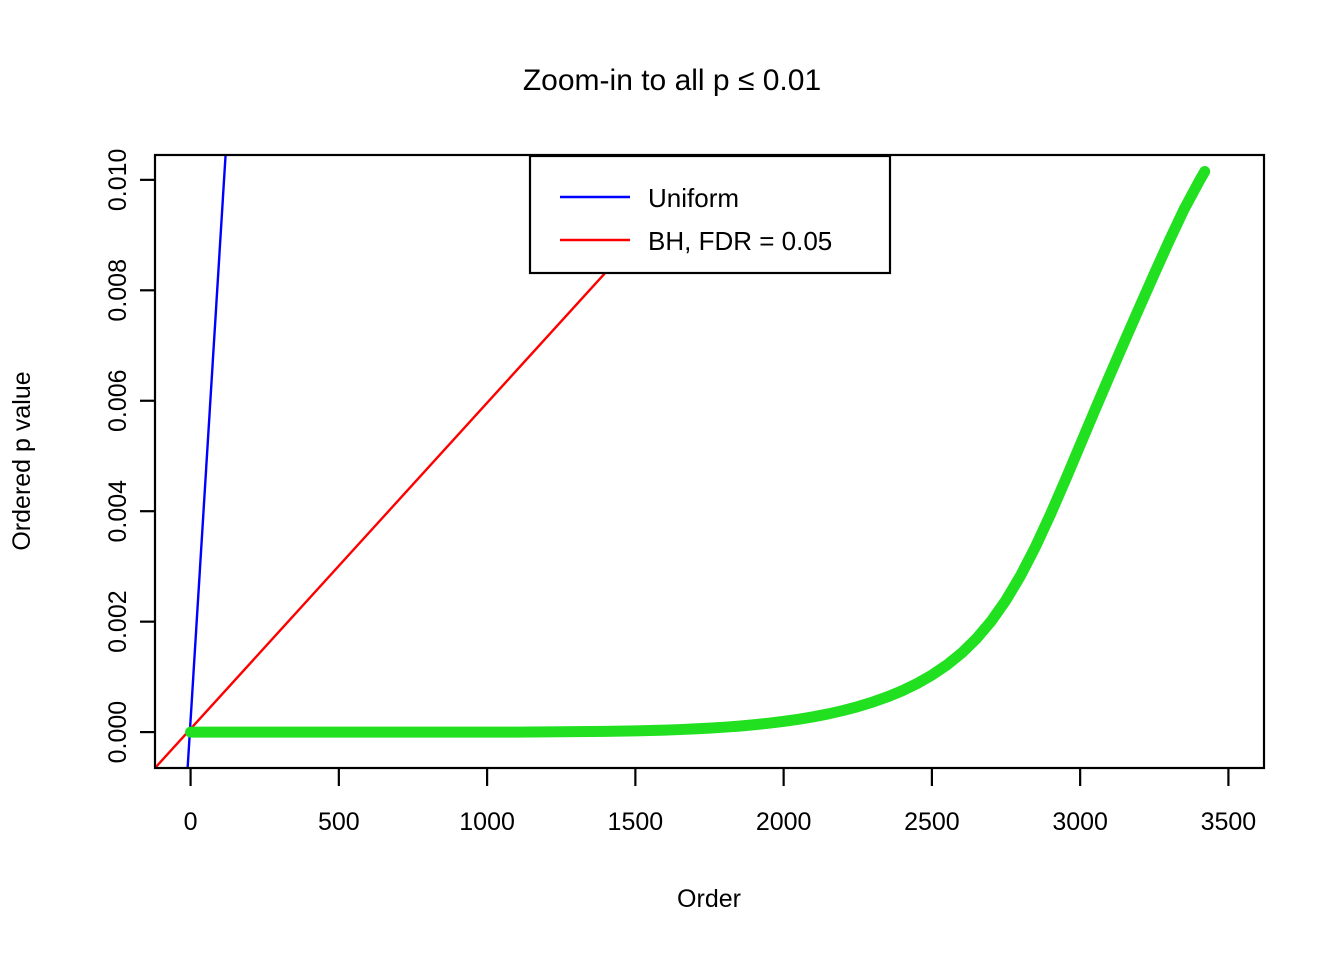 This screenshot has width=1344, height=960. Describe the element at coordinates (740, 241) in the screenshot. I see `legend-label-bh: BH, FDR = 0.05` at that location.